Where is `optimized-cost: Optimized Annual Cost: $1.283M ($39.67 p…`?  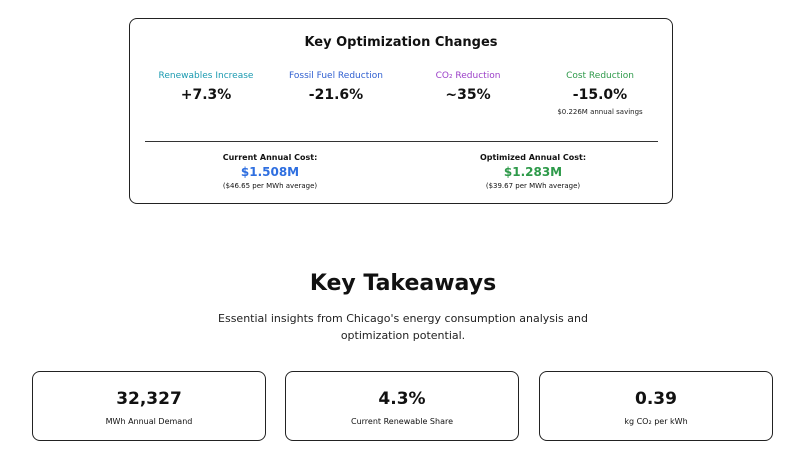
optimized-cost: Optimized Annual Cost: $1.283M ($39.67 p… is located at coordinates (533, 171).